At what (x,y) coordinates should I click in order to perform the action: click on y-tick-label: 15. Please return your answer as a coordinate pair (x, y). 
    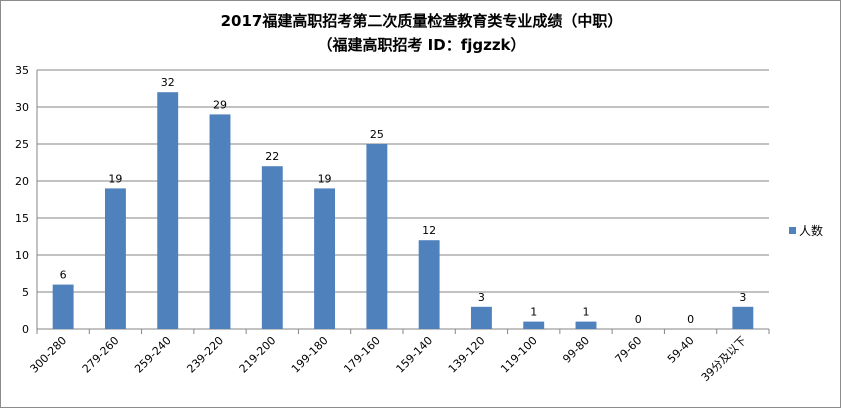
    Looking at the image, I should click on (22, 218).